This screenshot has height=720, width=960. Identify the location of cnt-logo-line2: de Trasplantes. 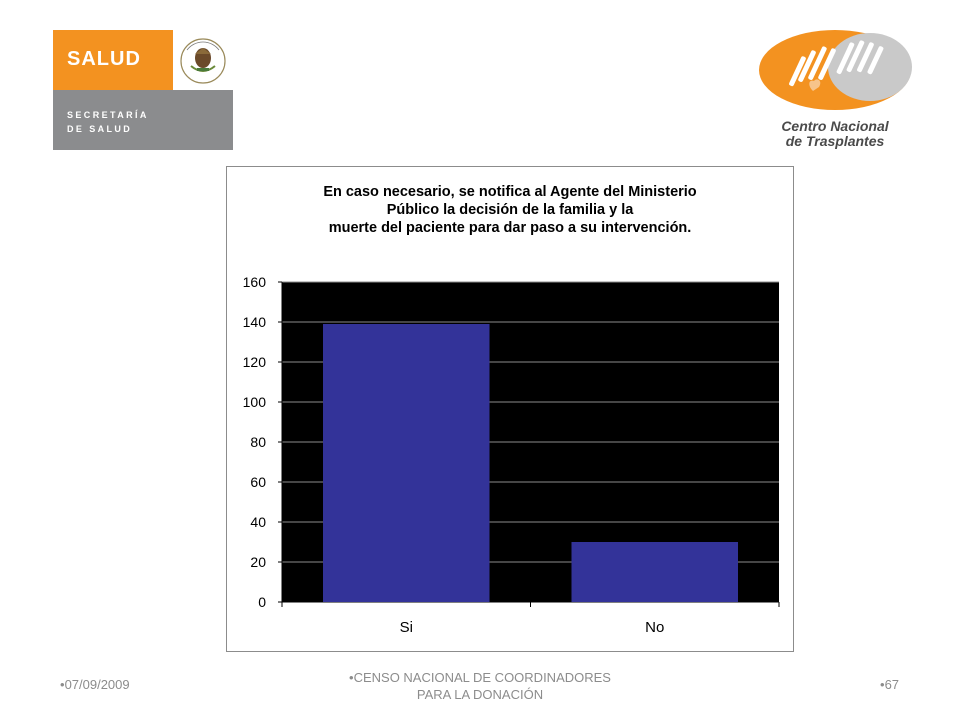
(835, 141).